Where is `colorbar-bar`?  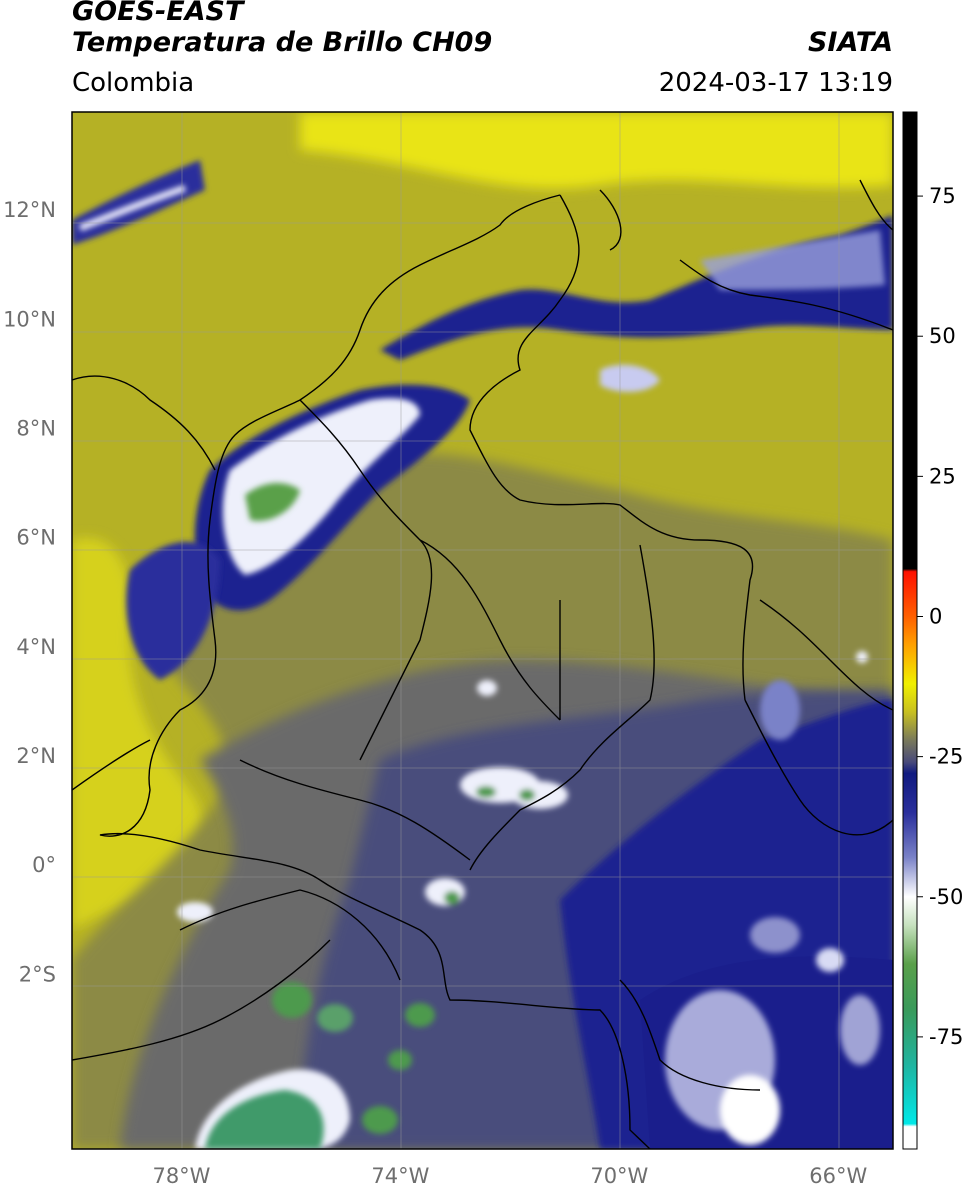 colorbar-bar is located at coordinates (910, 630).